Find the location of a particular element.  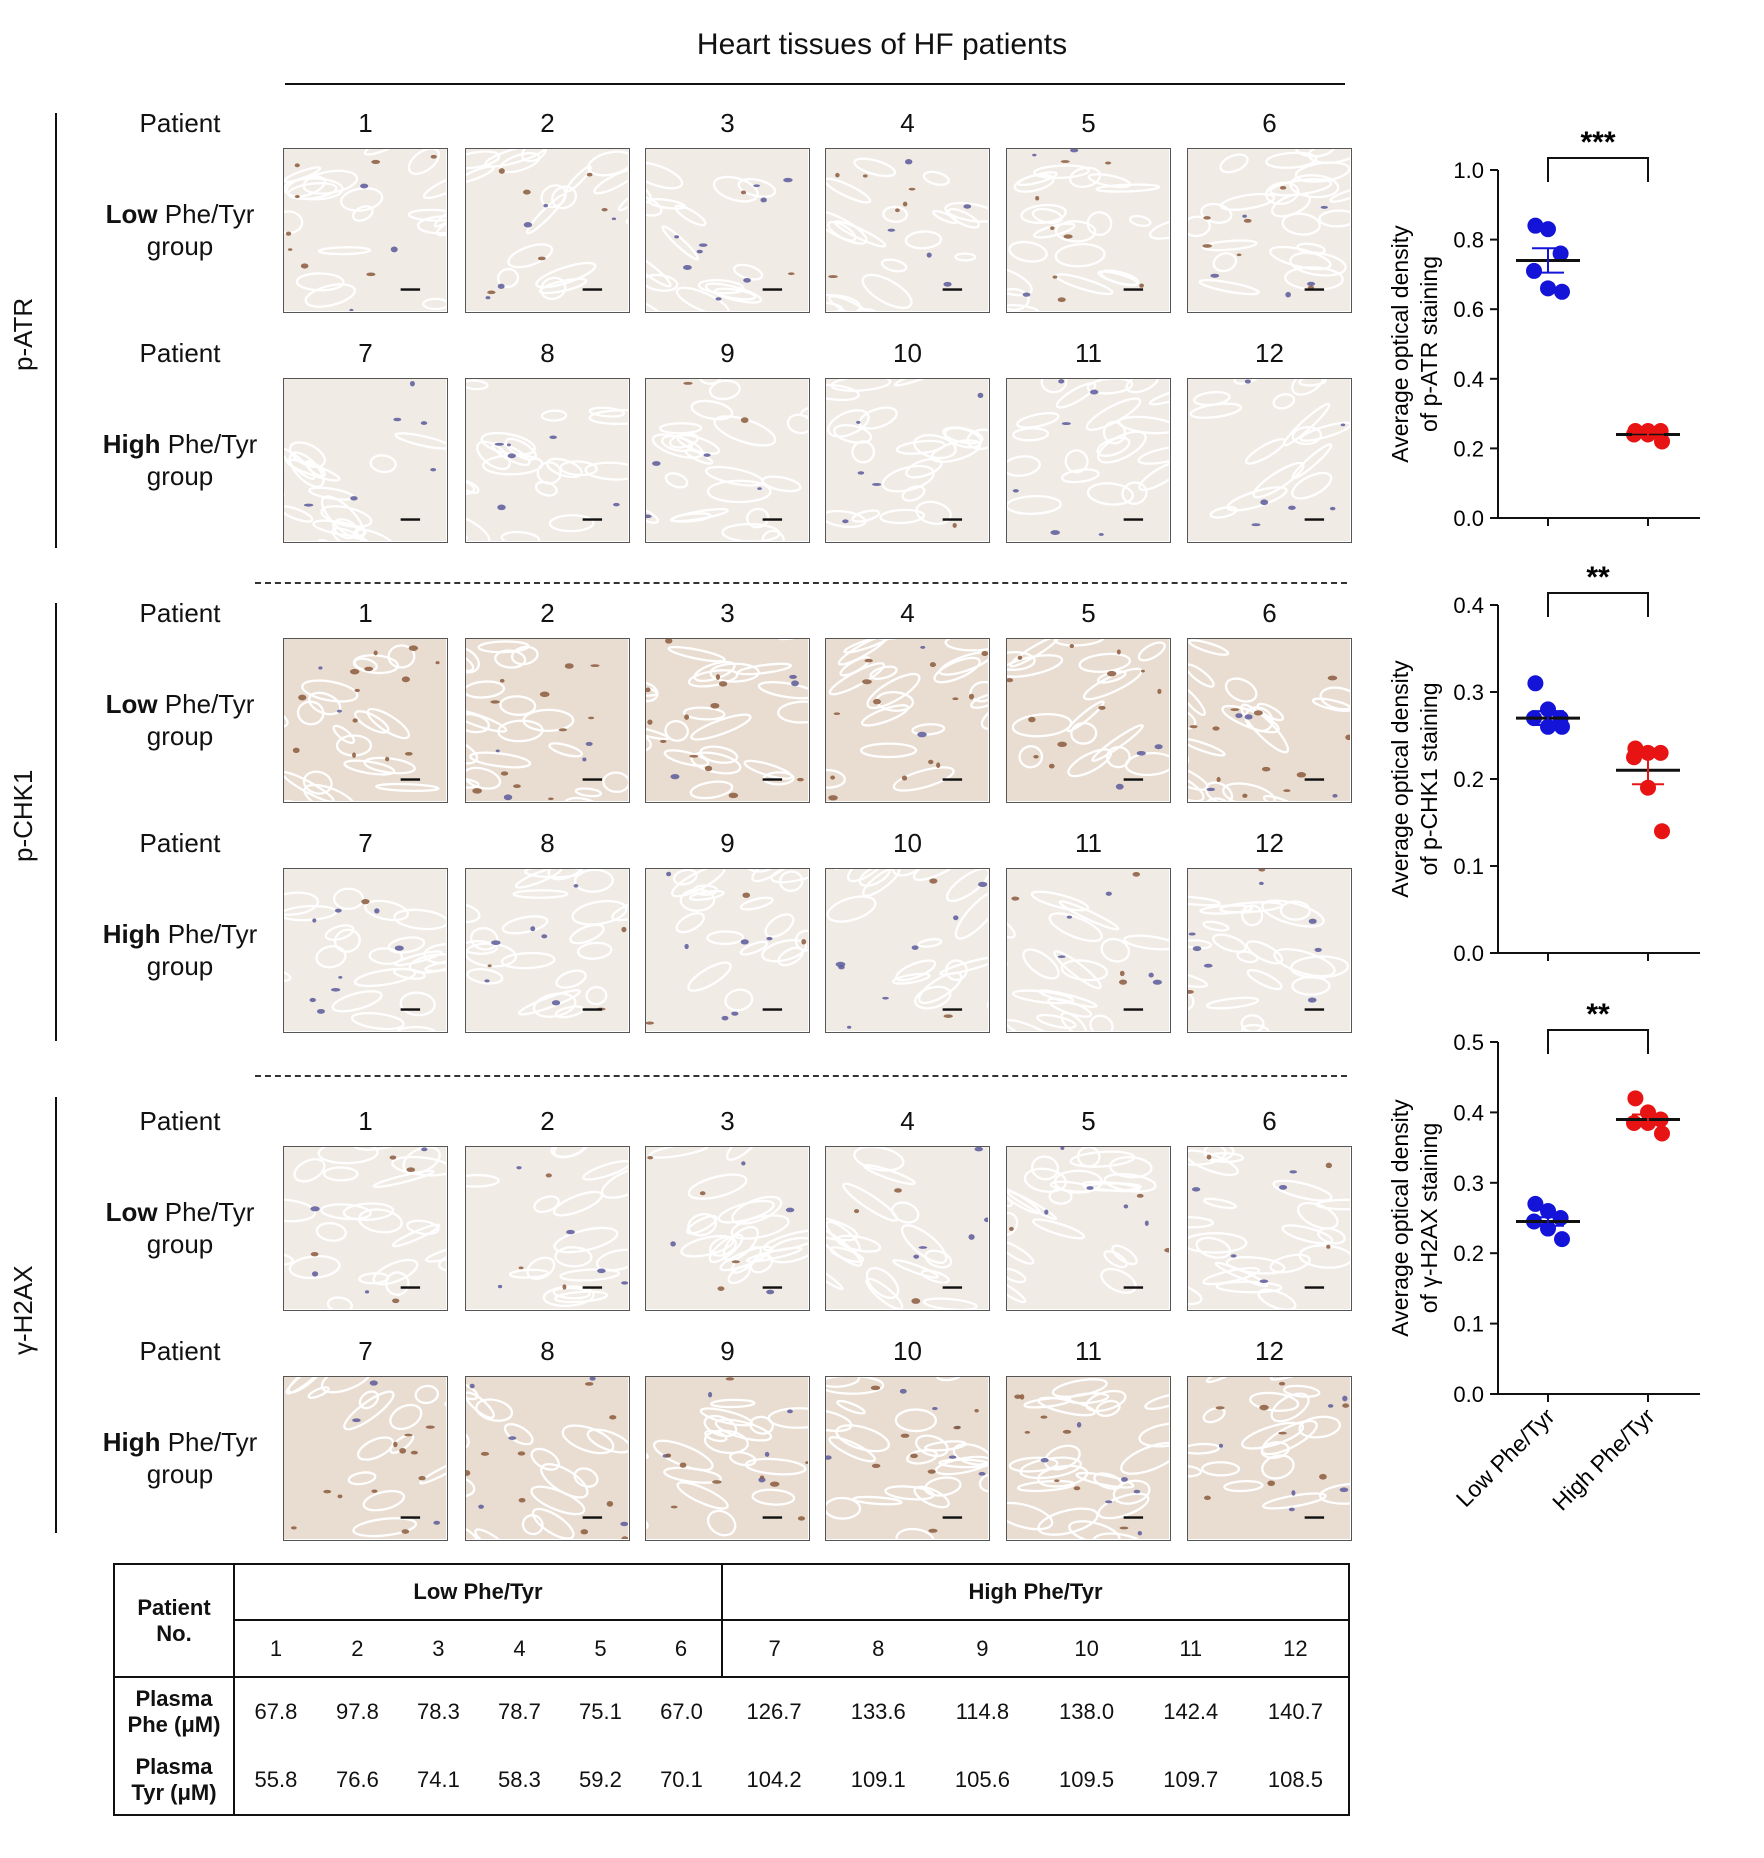

value-cell: 67.0 is located at coordinates (681, 1711).